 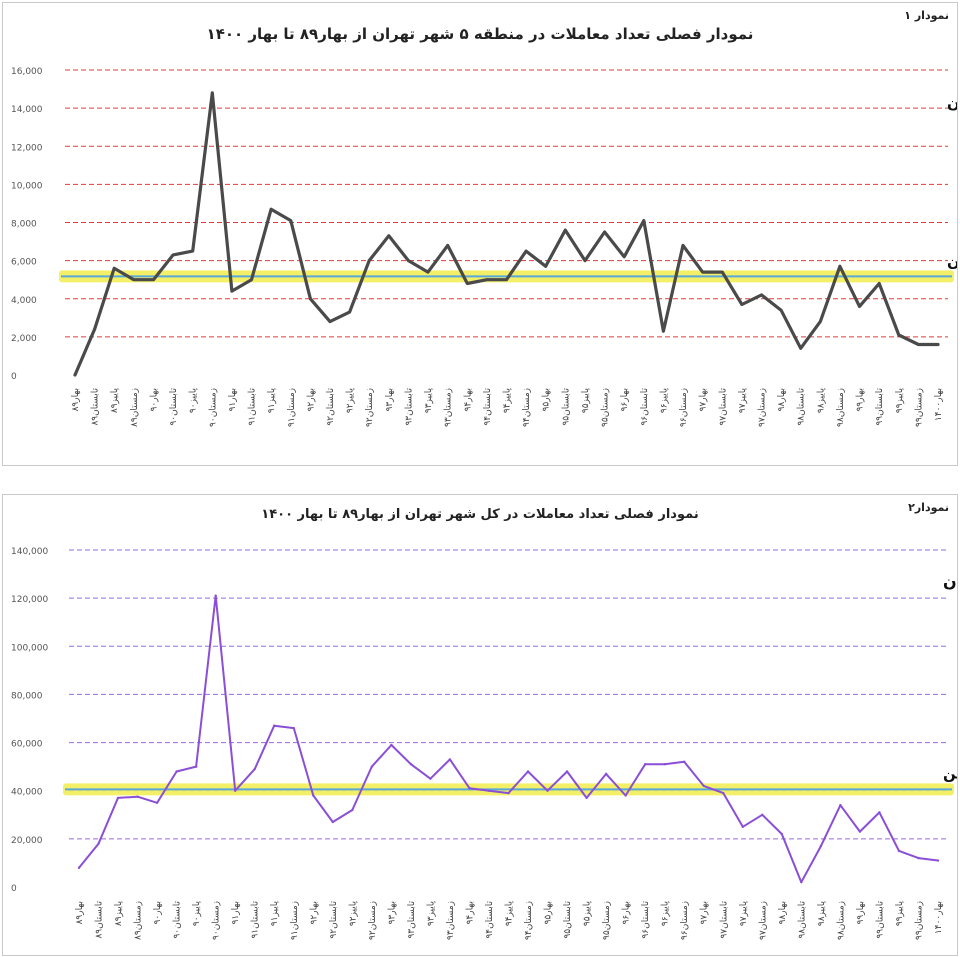 I want to click on x-tick-label: بهار۹۴, so click(x=468, y=399).